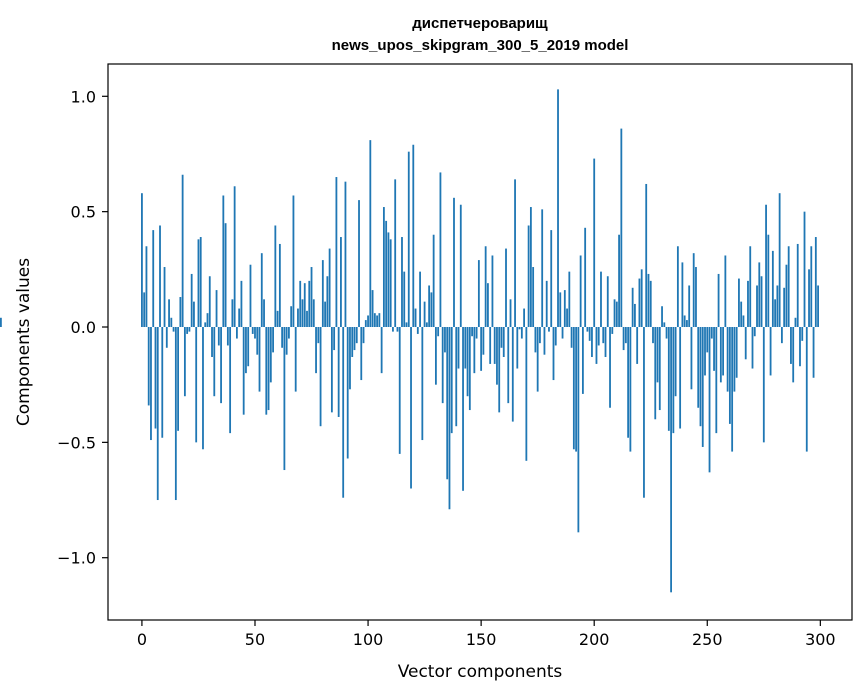  What do you see at coordinates (24, 342) in the screenshot?
I see `y-axis-label: Components values` at bounding box center [24, 342].